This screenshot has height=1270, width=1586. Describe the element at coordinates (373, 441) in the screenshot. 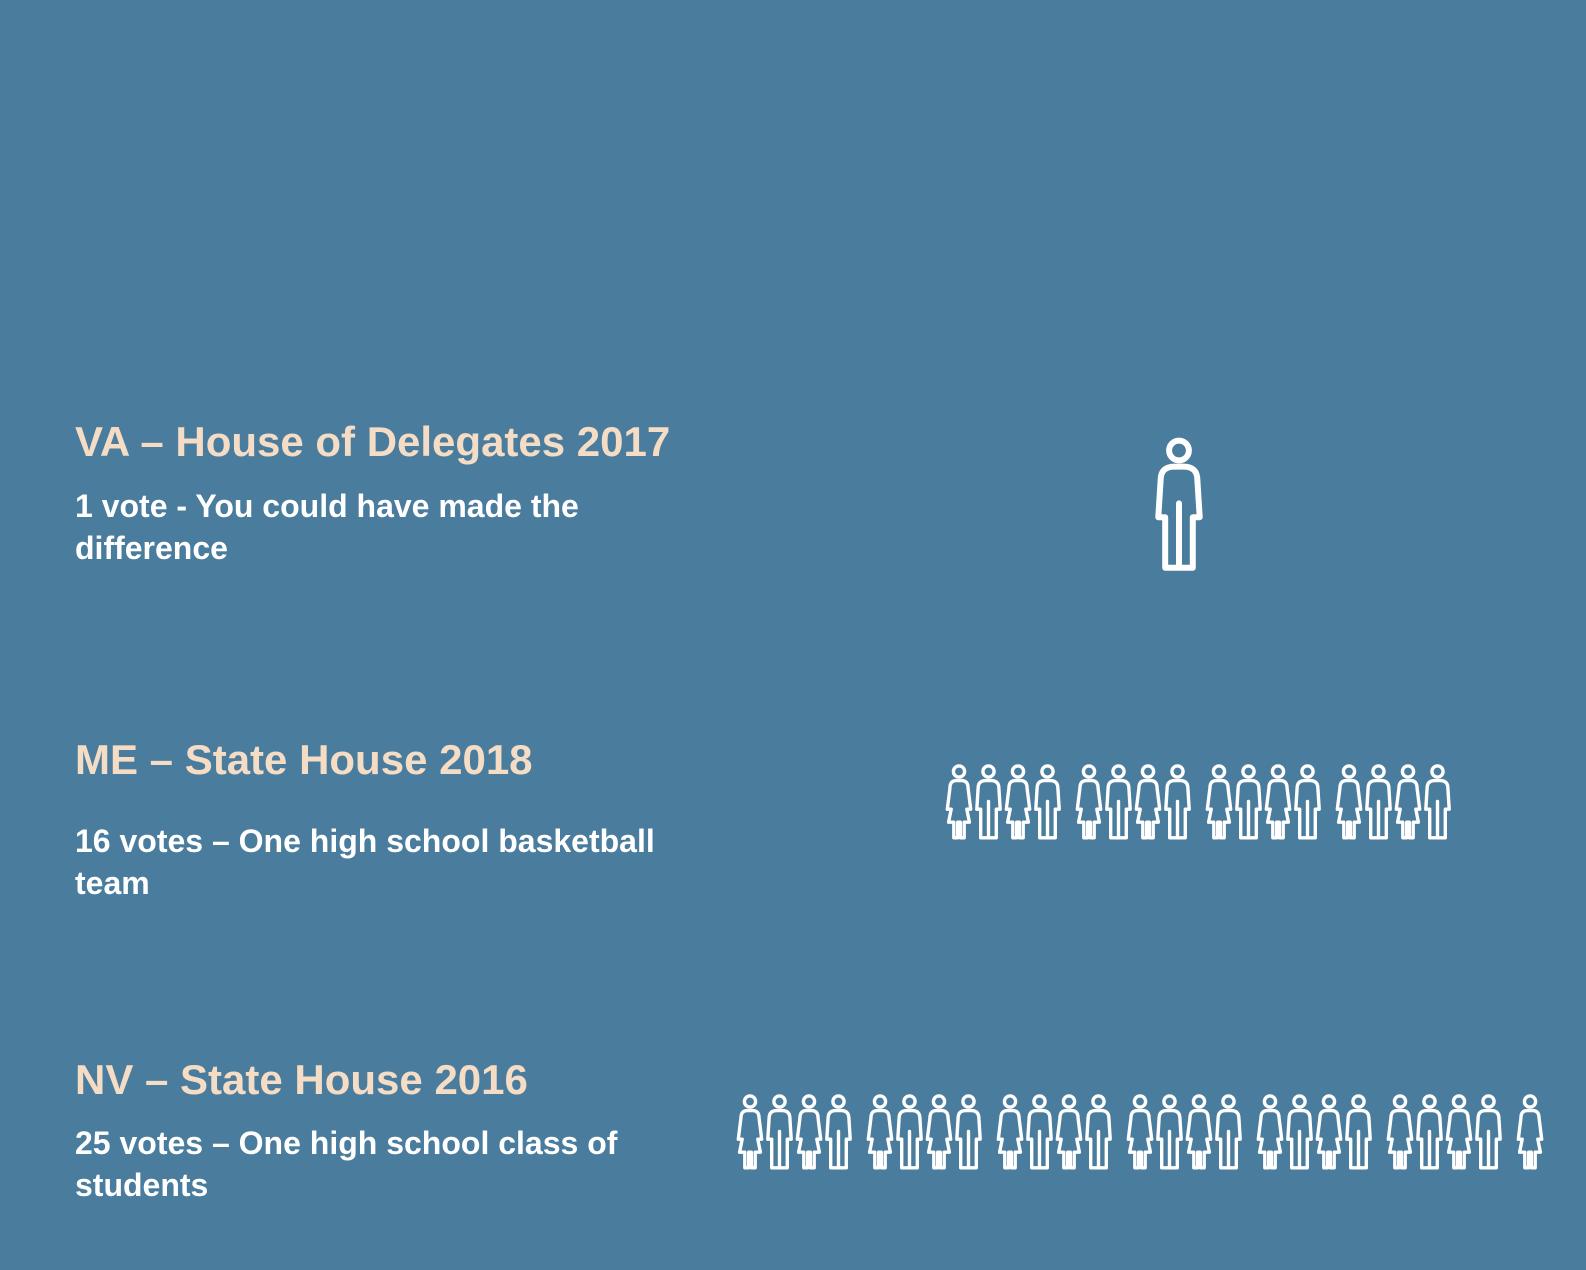

I see `row-title: VA – House of Delegates 2017` at that location.